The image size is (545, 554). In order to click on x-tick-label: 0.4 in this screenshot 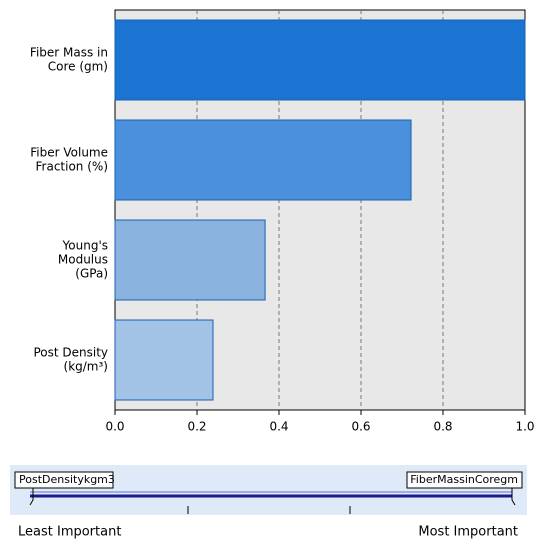, I will do `click(278, 427)`.